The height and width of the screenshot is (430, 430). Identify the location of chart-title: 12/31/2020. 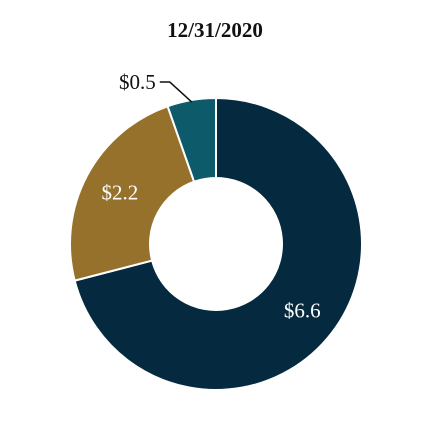
(215, 30).